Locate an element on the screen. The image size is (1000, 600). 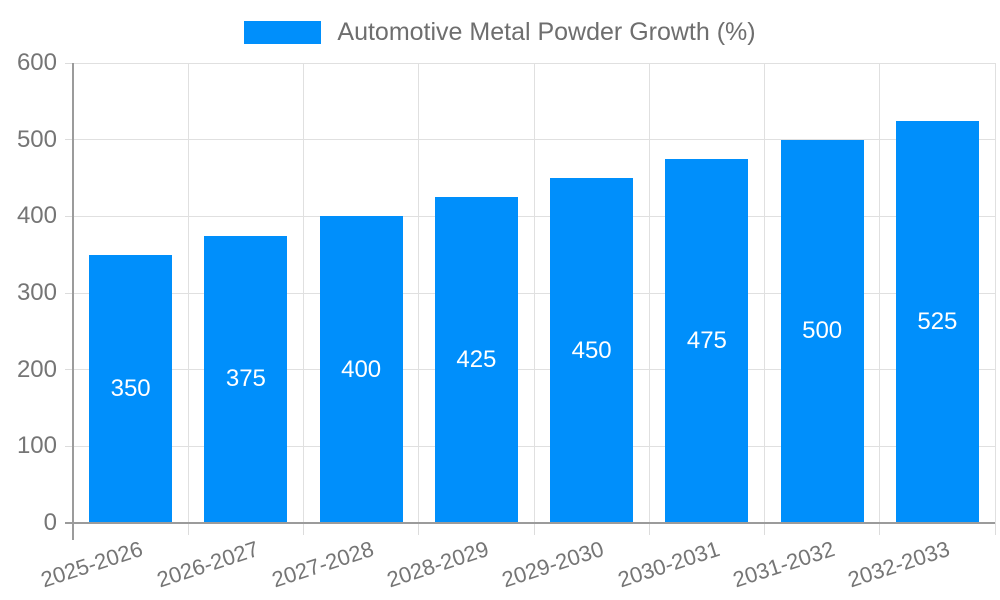
y-tick-label: 100 is located at coordinates (36, 446).